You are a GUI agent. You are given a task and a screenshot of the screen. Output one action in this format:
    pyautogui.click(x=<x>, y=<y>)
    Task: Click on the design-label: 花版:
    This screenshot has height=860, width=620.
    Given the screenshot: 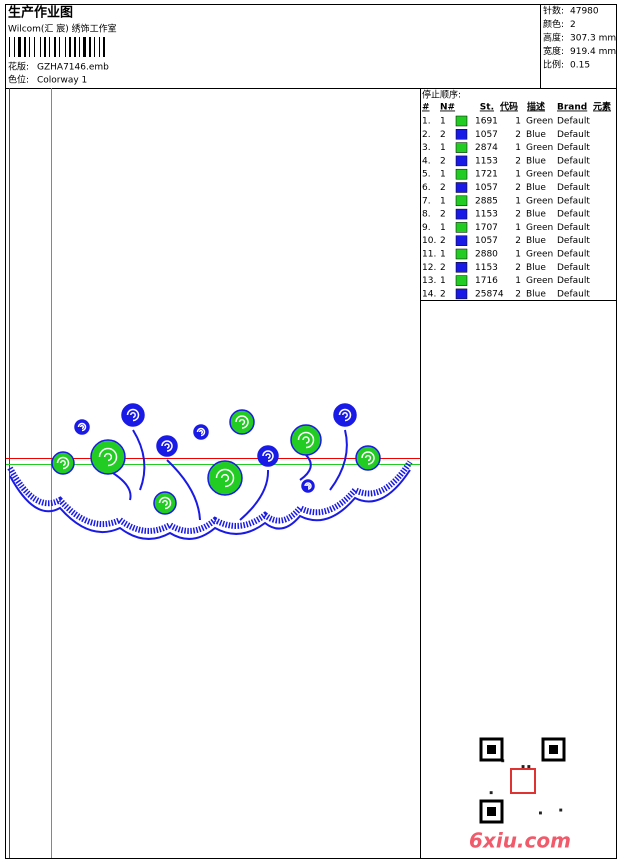 What is the action you would take?
    pyautogui.click(x=18, y=67)
    